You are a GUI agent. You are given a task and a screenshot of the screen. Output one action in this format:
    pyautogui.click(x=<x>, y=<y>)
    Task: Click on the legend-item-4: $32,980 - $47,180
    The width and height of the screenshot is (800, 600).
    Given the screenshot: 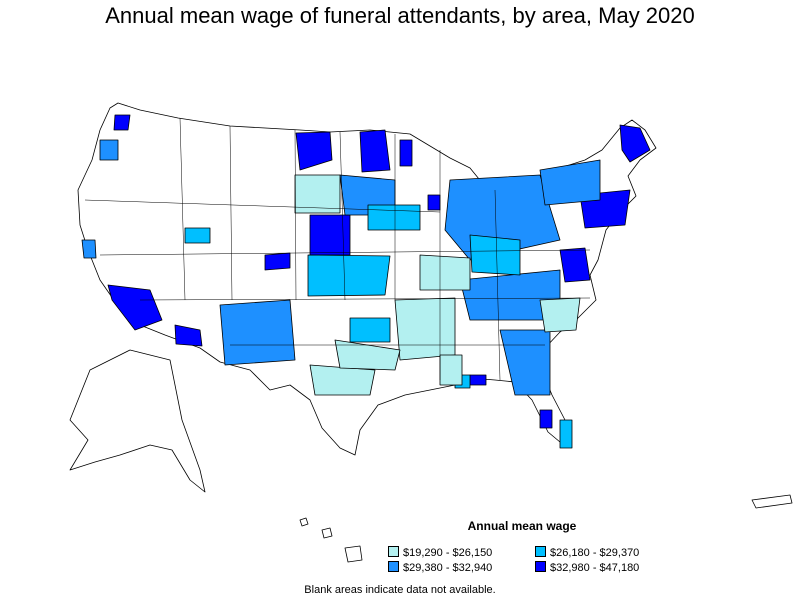 What is the action you would take?
    pyautogui.click(x=587, y=568)
    